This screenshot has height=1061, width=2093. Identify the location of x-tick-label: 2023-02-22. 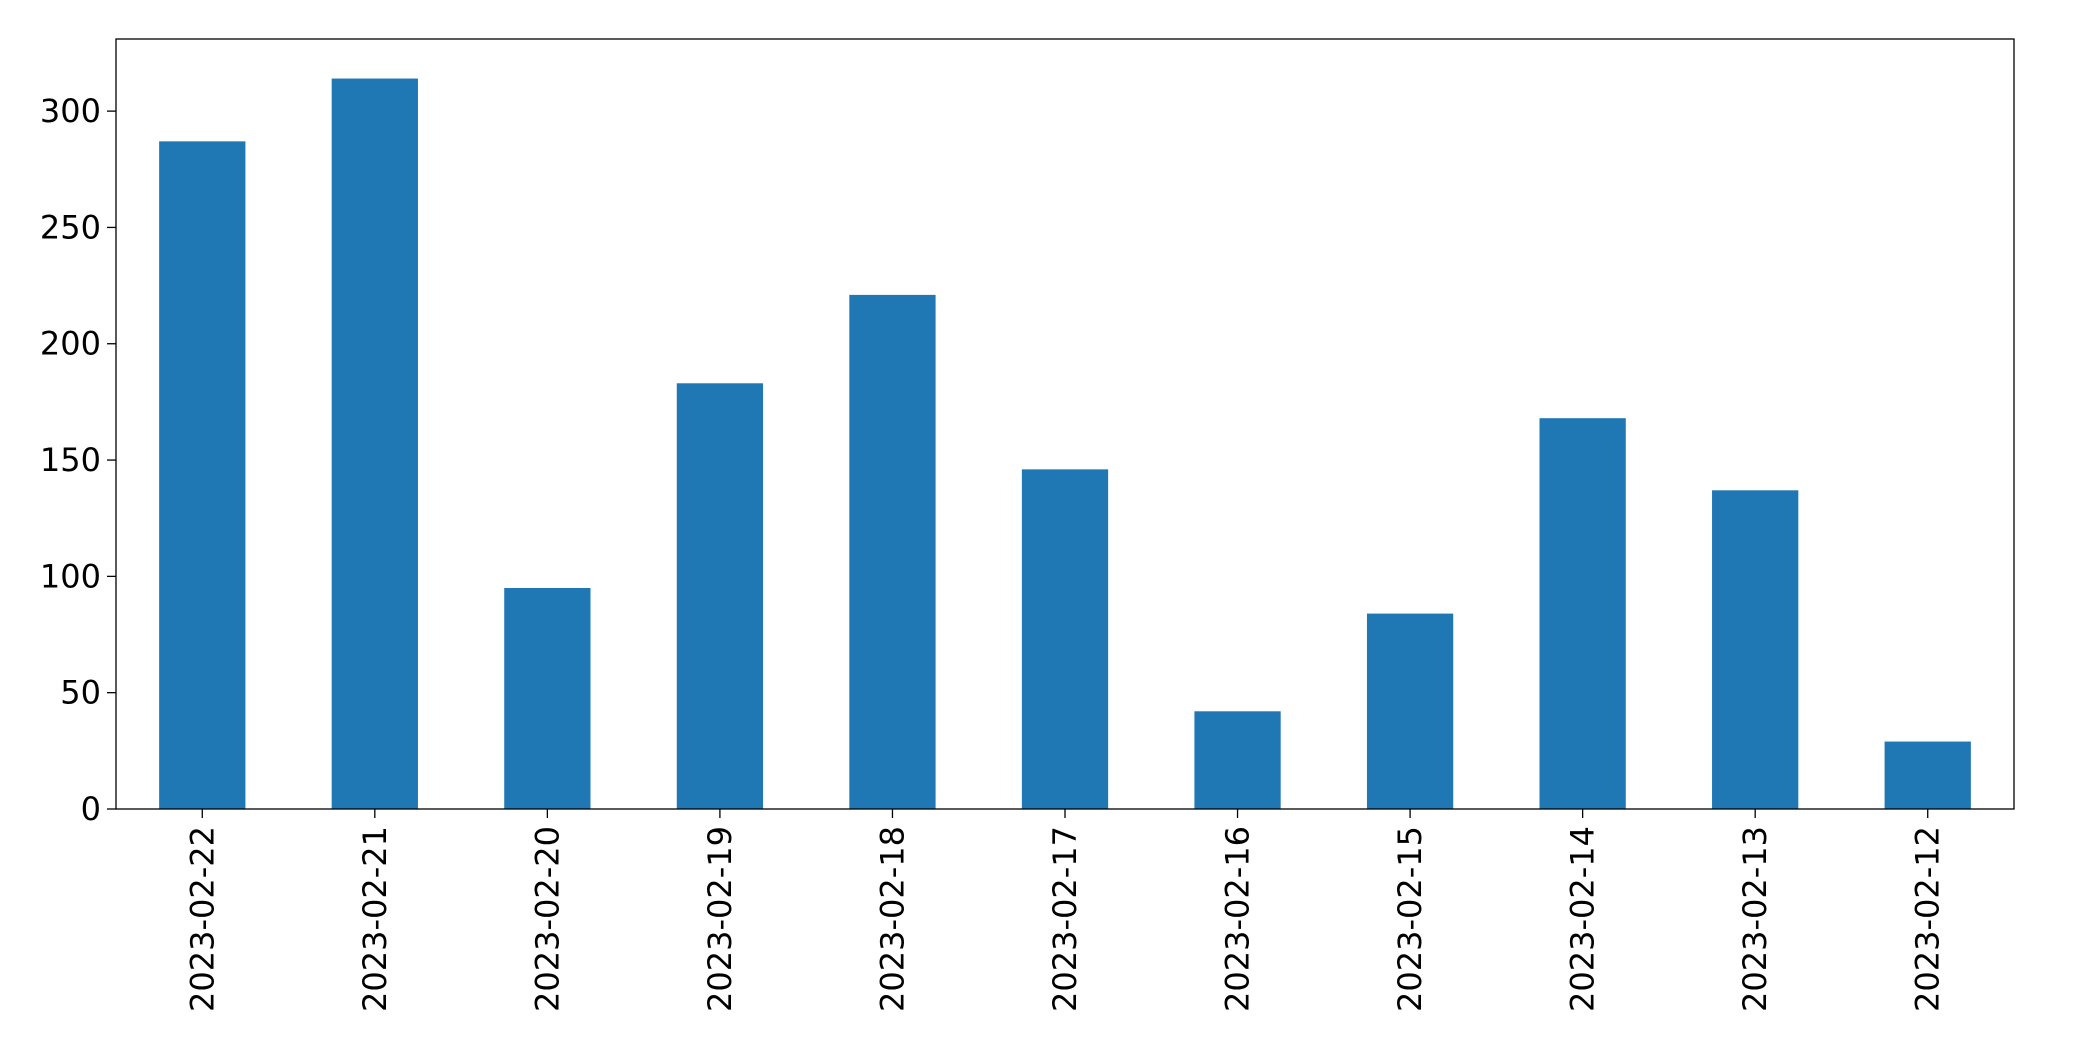
(202, 919).